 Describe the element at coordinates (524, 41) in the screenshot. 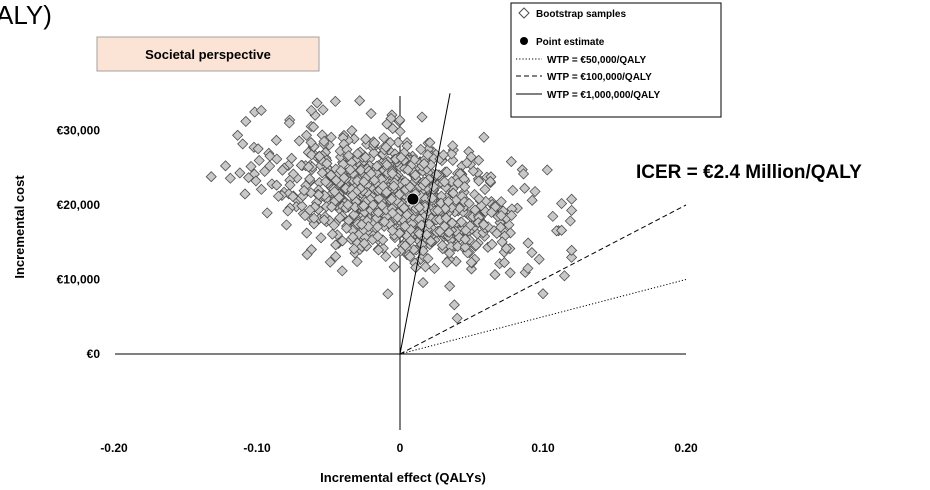

I see `legend-circle-symbol` at that location.